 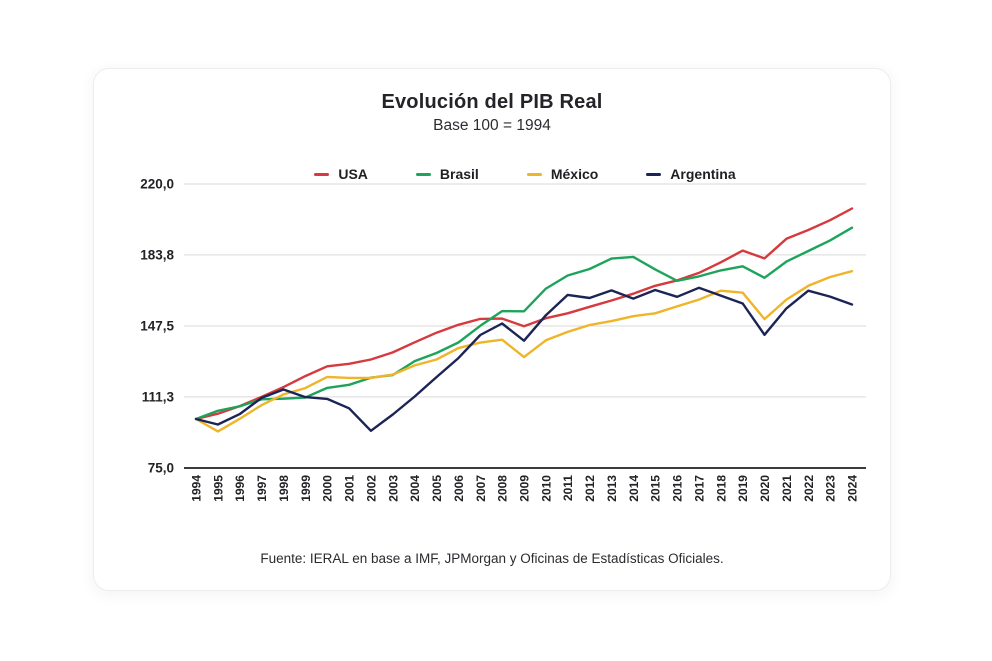 What do you see at coordinates (322, 174) in the screenshot?
I see `legend-swatch-usa` at bounding box center [322, 174].